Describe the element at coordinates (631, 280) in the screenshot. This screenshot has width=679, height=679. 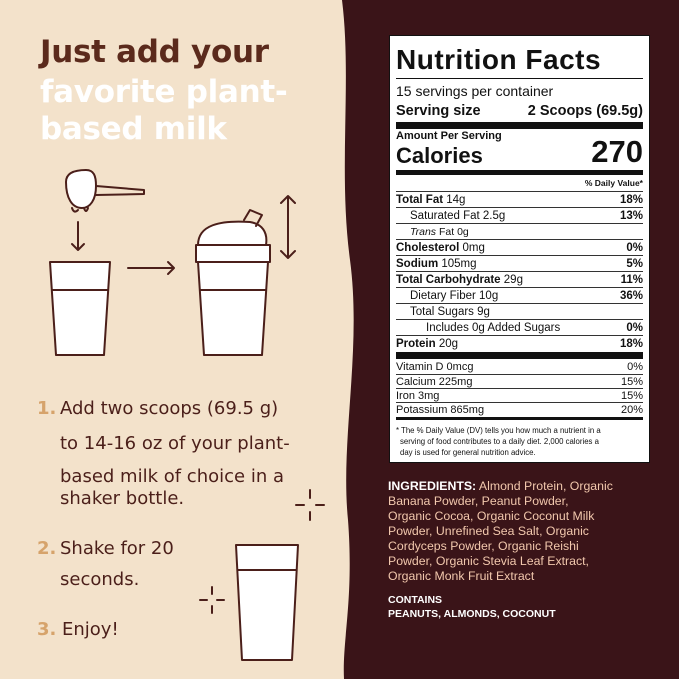
I see `dv: 11%` at that location.